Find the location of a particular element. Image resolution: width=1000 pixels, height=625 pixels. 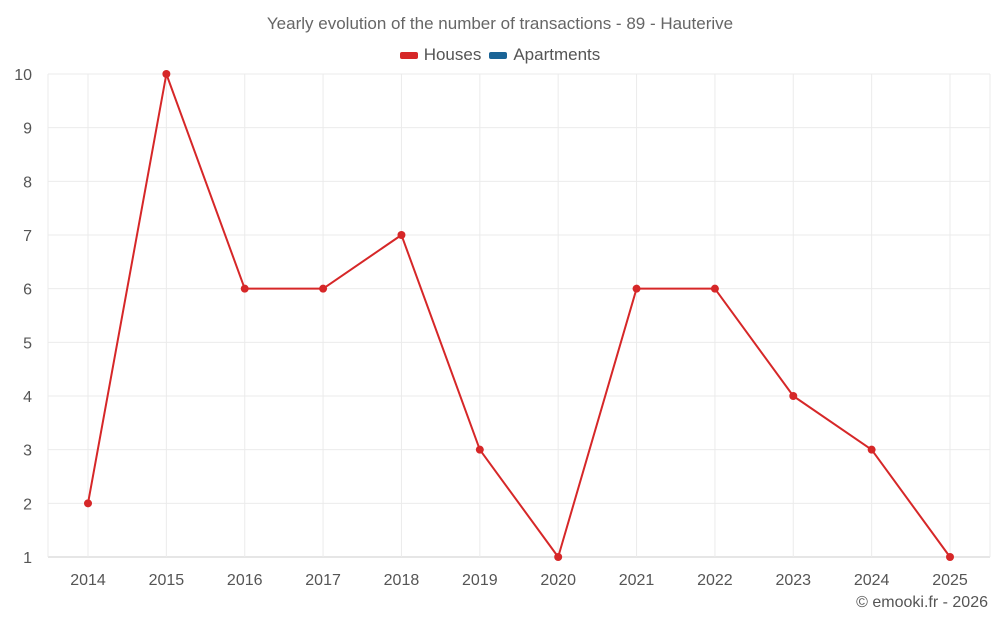

legend: Houses Apartments is located at coordinates (500, 55).